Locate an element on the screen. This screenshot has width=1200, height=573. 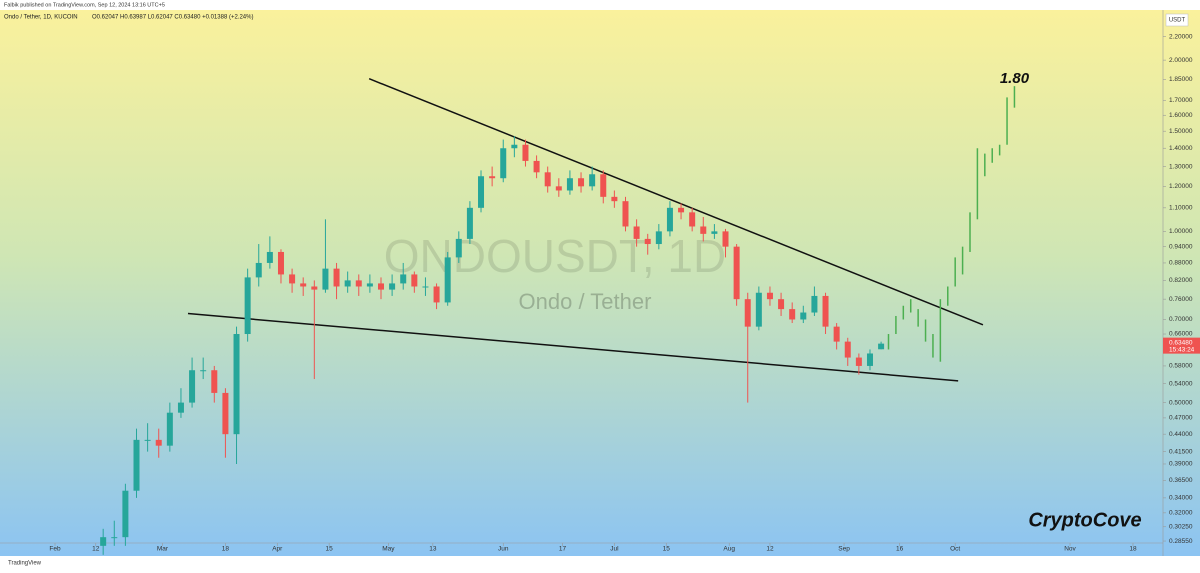
y-tick-label: 0.50000 is located at coordinates (1181, 402).